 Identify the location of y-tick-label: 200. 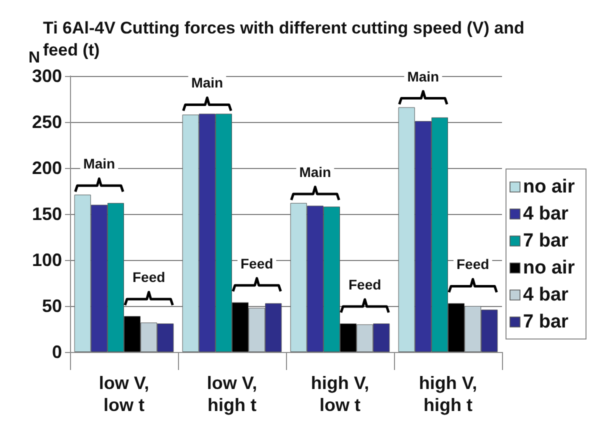
(47, 168).